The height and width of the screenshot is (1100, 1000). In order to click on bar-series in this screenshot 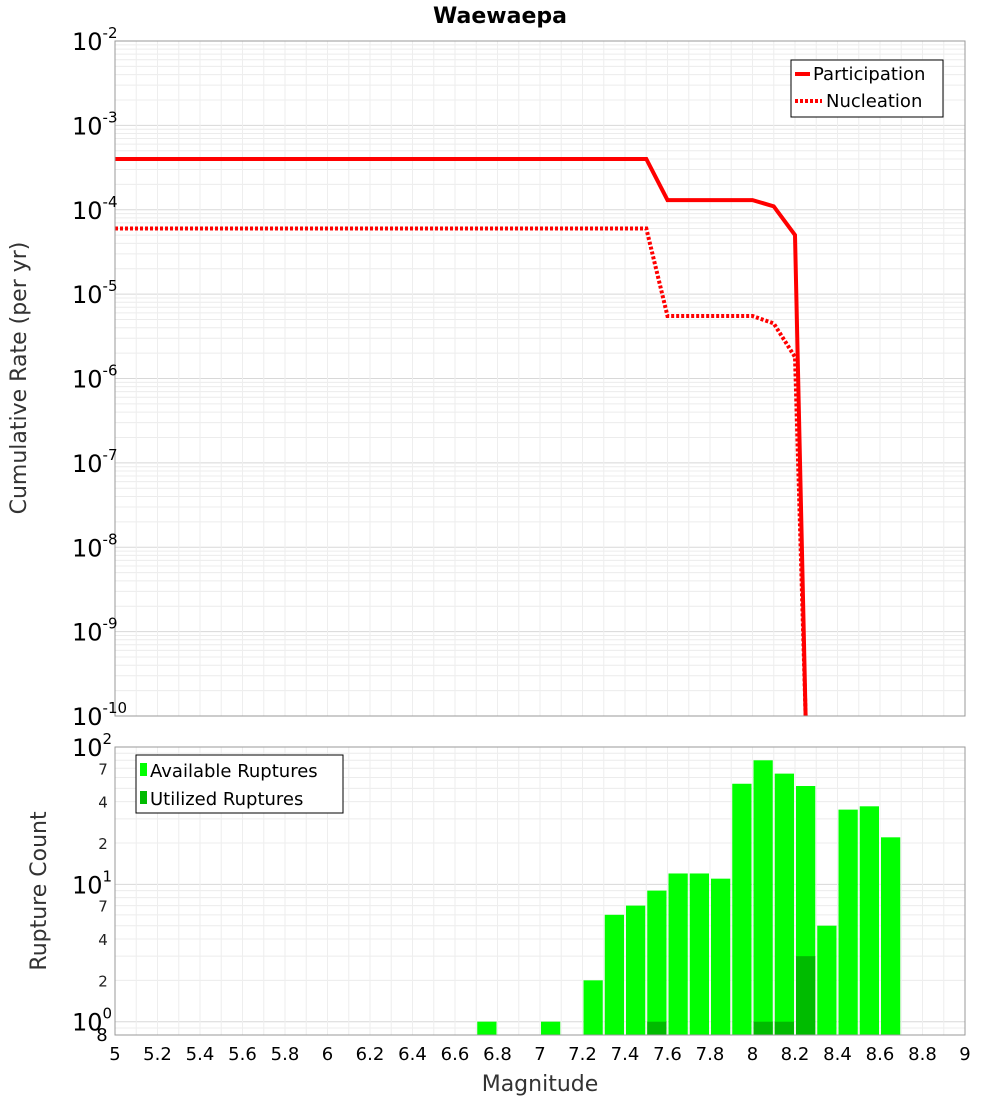, I will do `click(689, 897)`.